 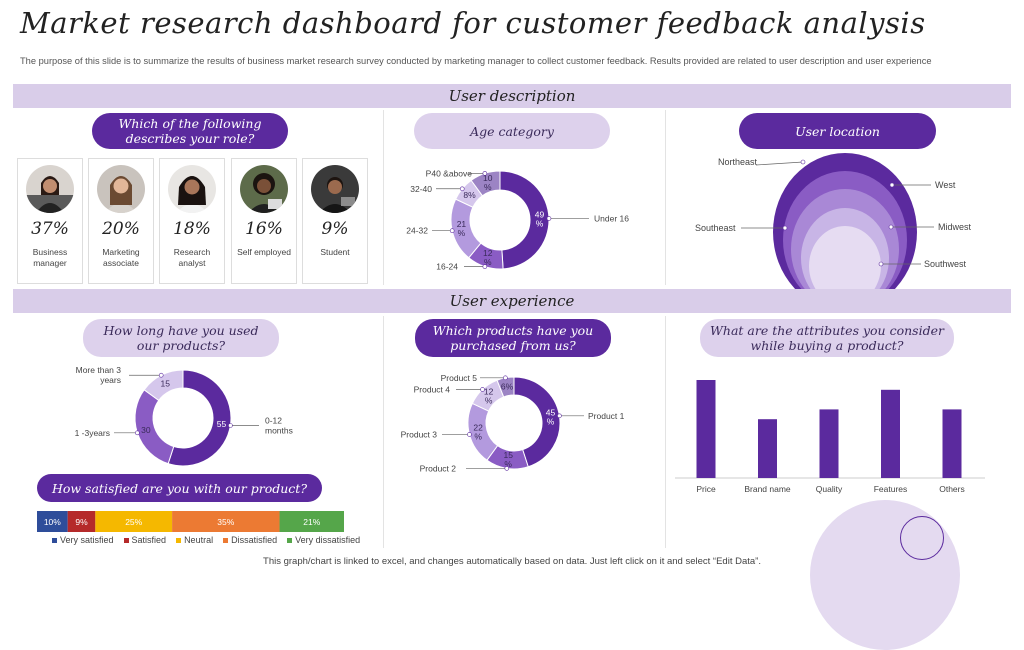 What do you see at coordinates (922, 538) in the screenshot?
I see `decorative-ring` at bounding box center [922, 538].